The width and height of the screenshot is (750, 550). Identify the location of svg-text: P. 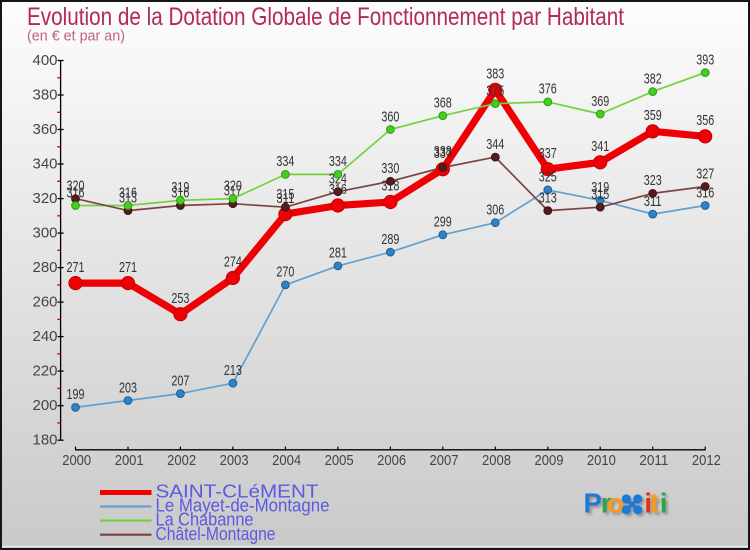
(593, 503).